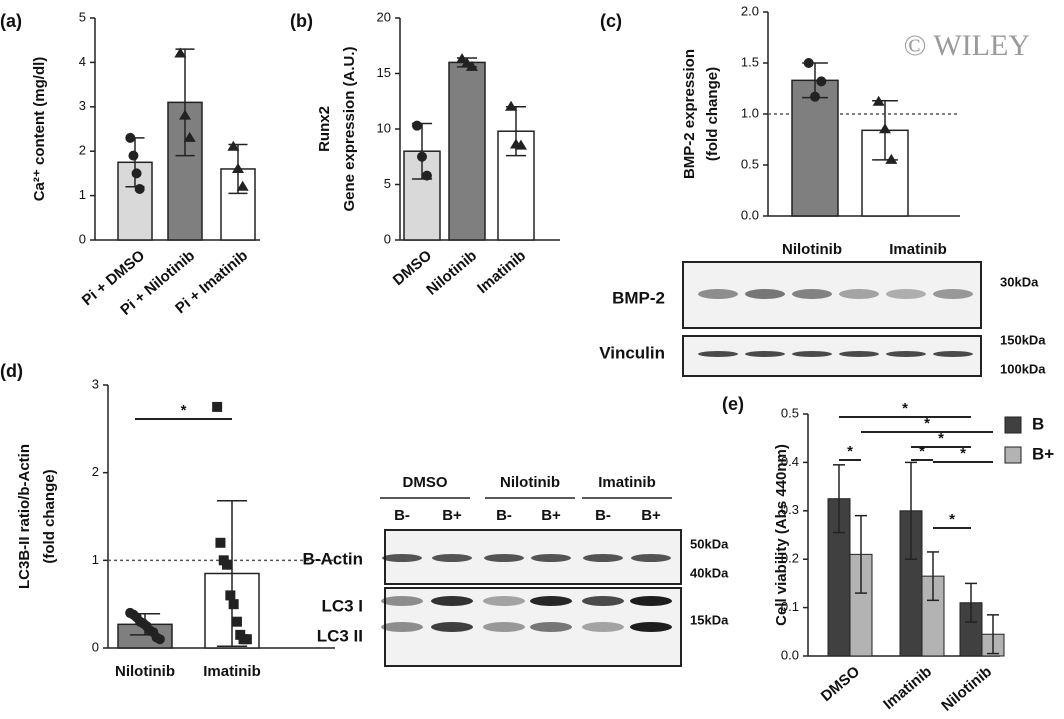 The width and height of the screenshot is (1064, 719). Describe the element at coordinates (342, 605) in the screenshot. I see `blot-row-label: LC3 I` at that location.